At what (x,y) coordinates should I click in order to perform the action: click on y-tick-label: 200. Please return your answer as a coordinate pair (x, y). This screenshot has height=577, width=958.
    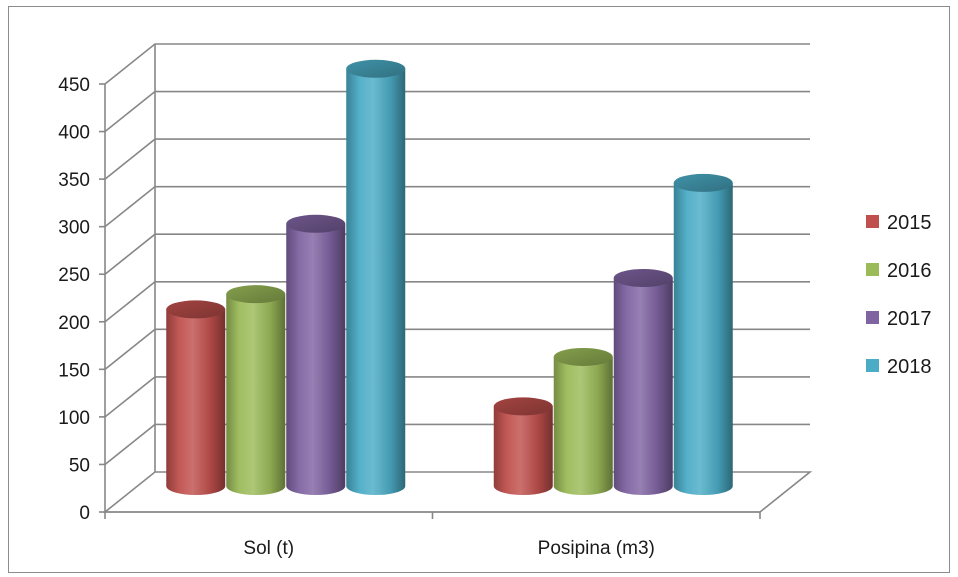
    Looking at the image, I should click on (74, 323).